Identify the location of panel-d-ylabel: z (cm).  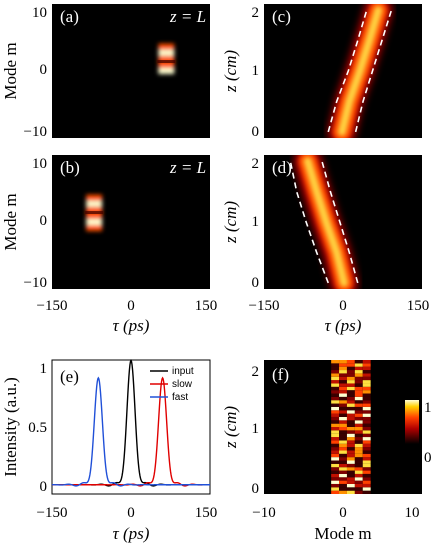
(230, 222).